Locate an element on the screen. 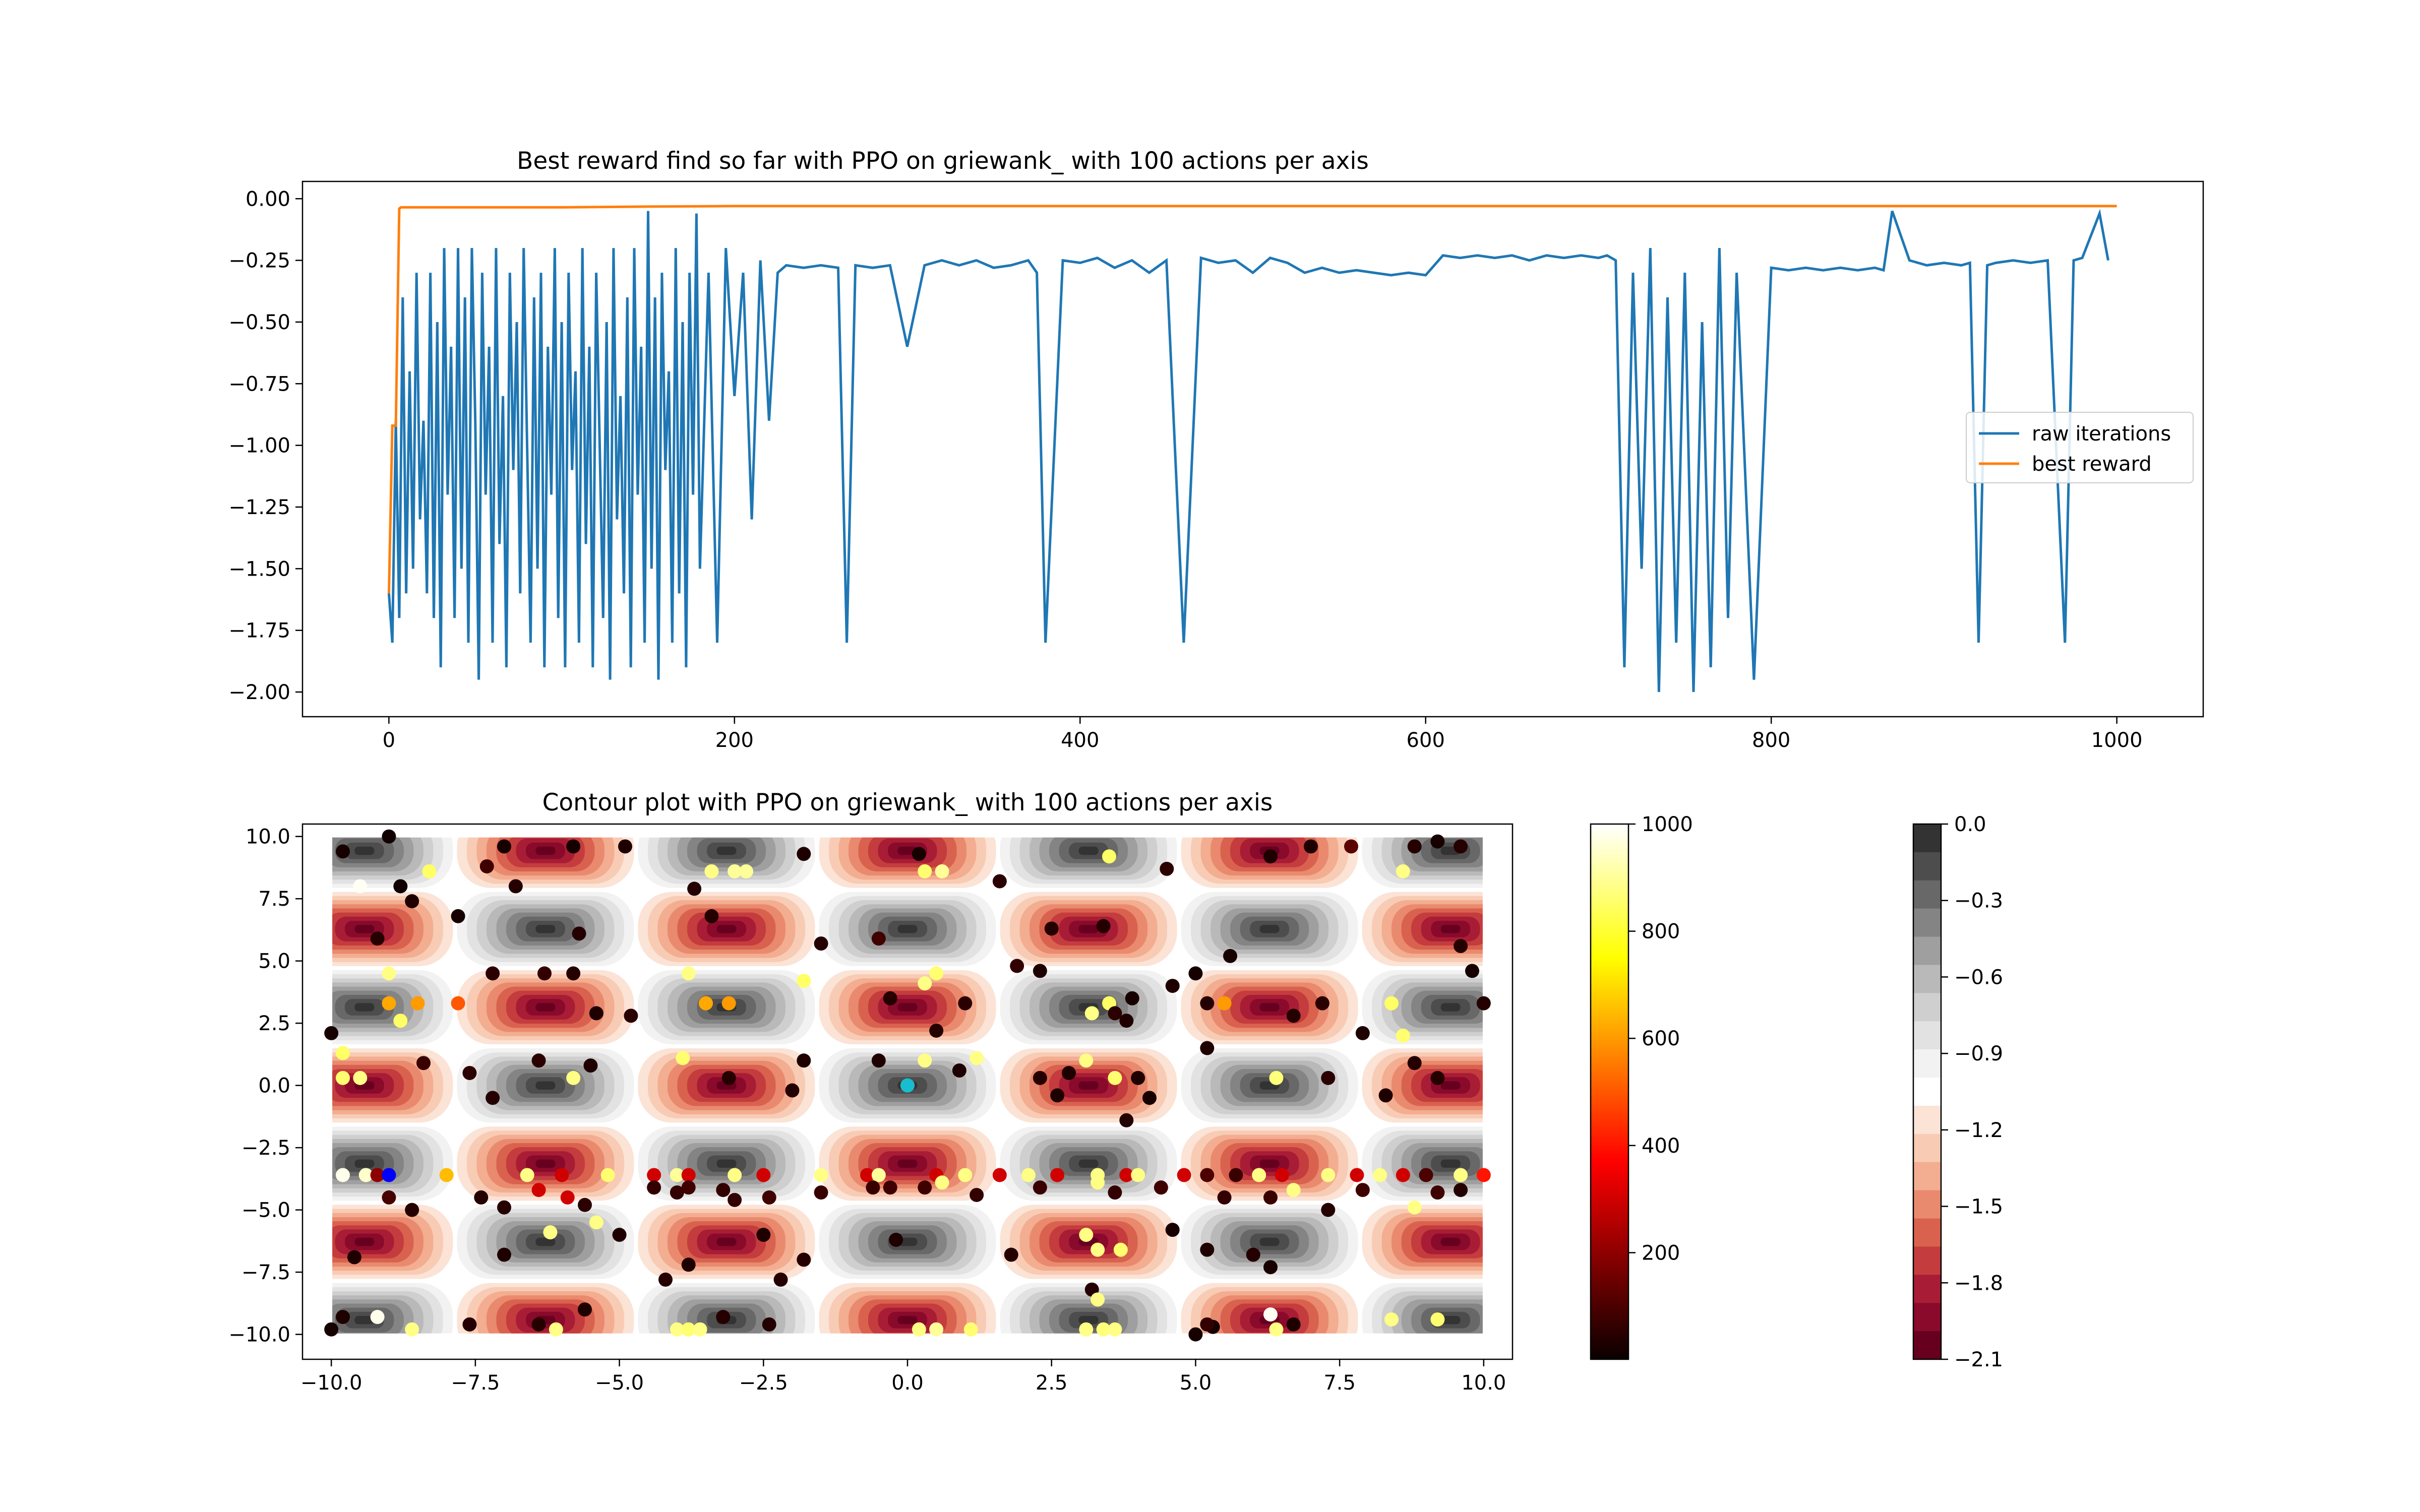  y-tick-label: 0.00 is located at coordinates (268, 199).